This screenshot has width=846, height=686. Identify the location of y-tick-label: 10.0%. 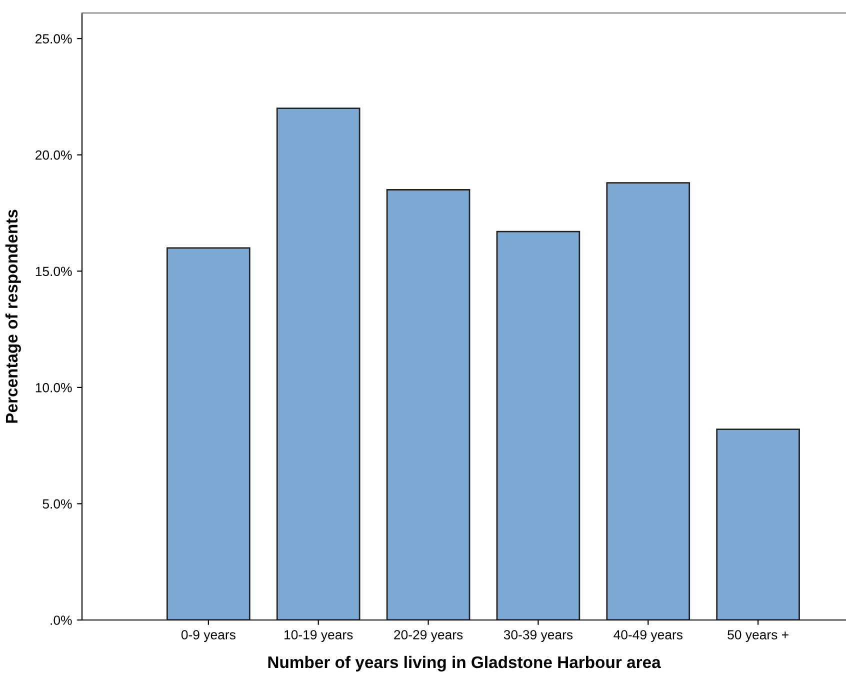
(54, 387).